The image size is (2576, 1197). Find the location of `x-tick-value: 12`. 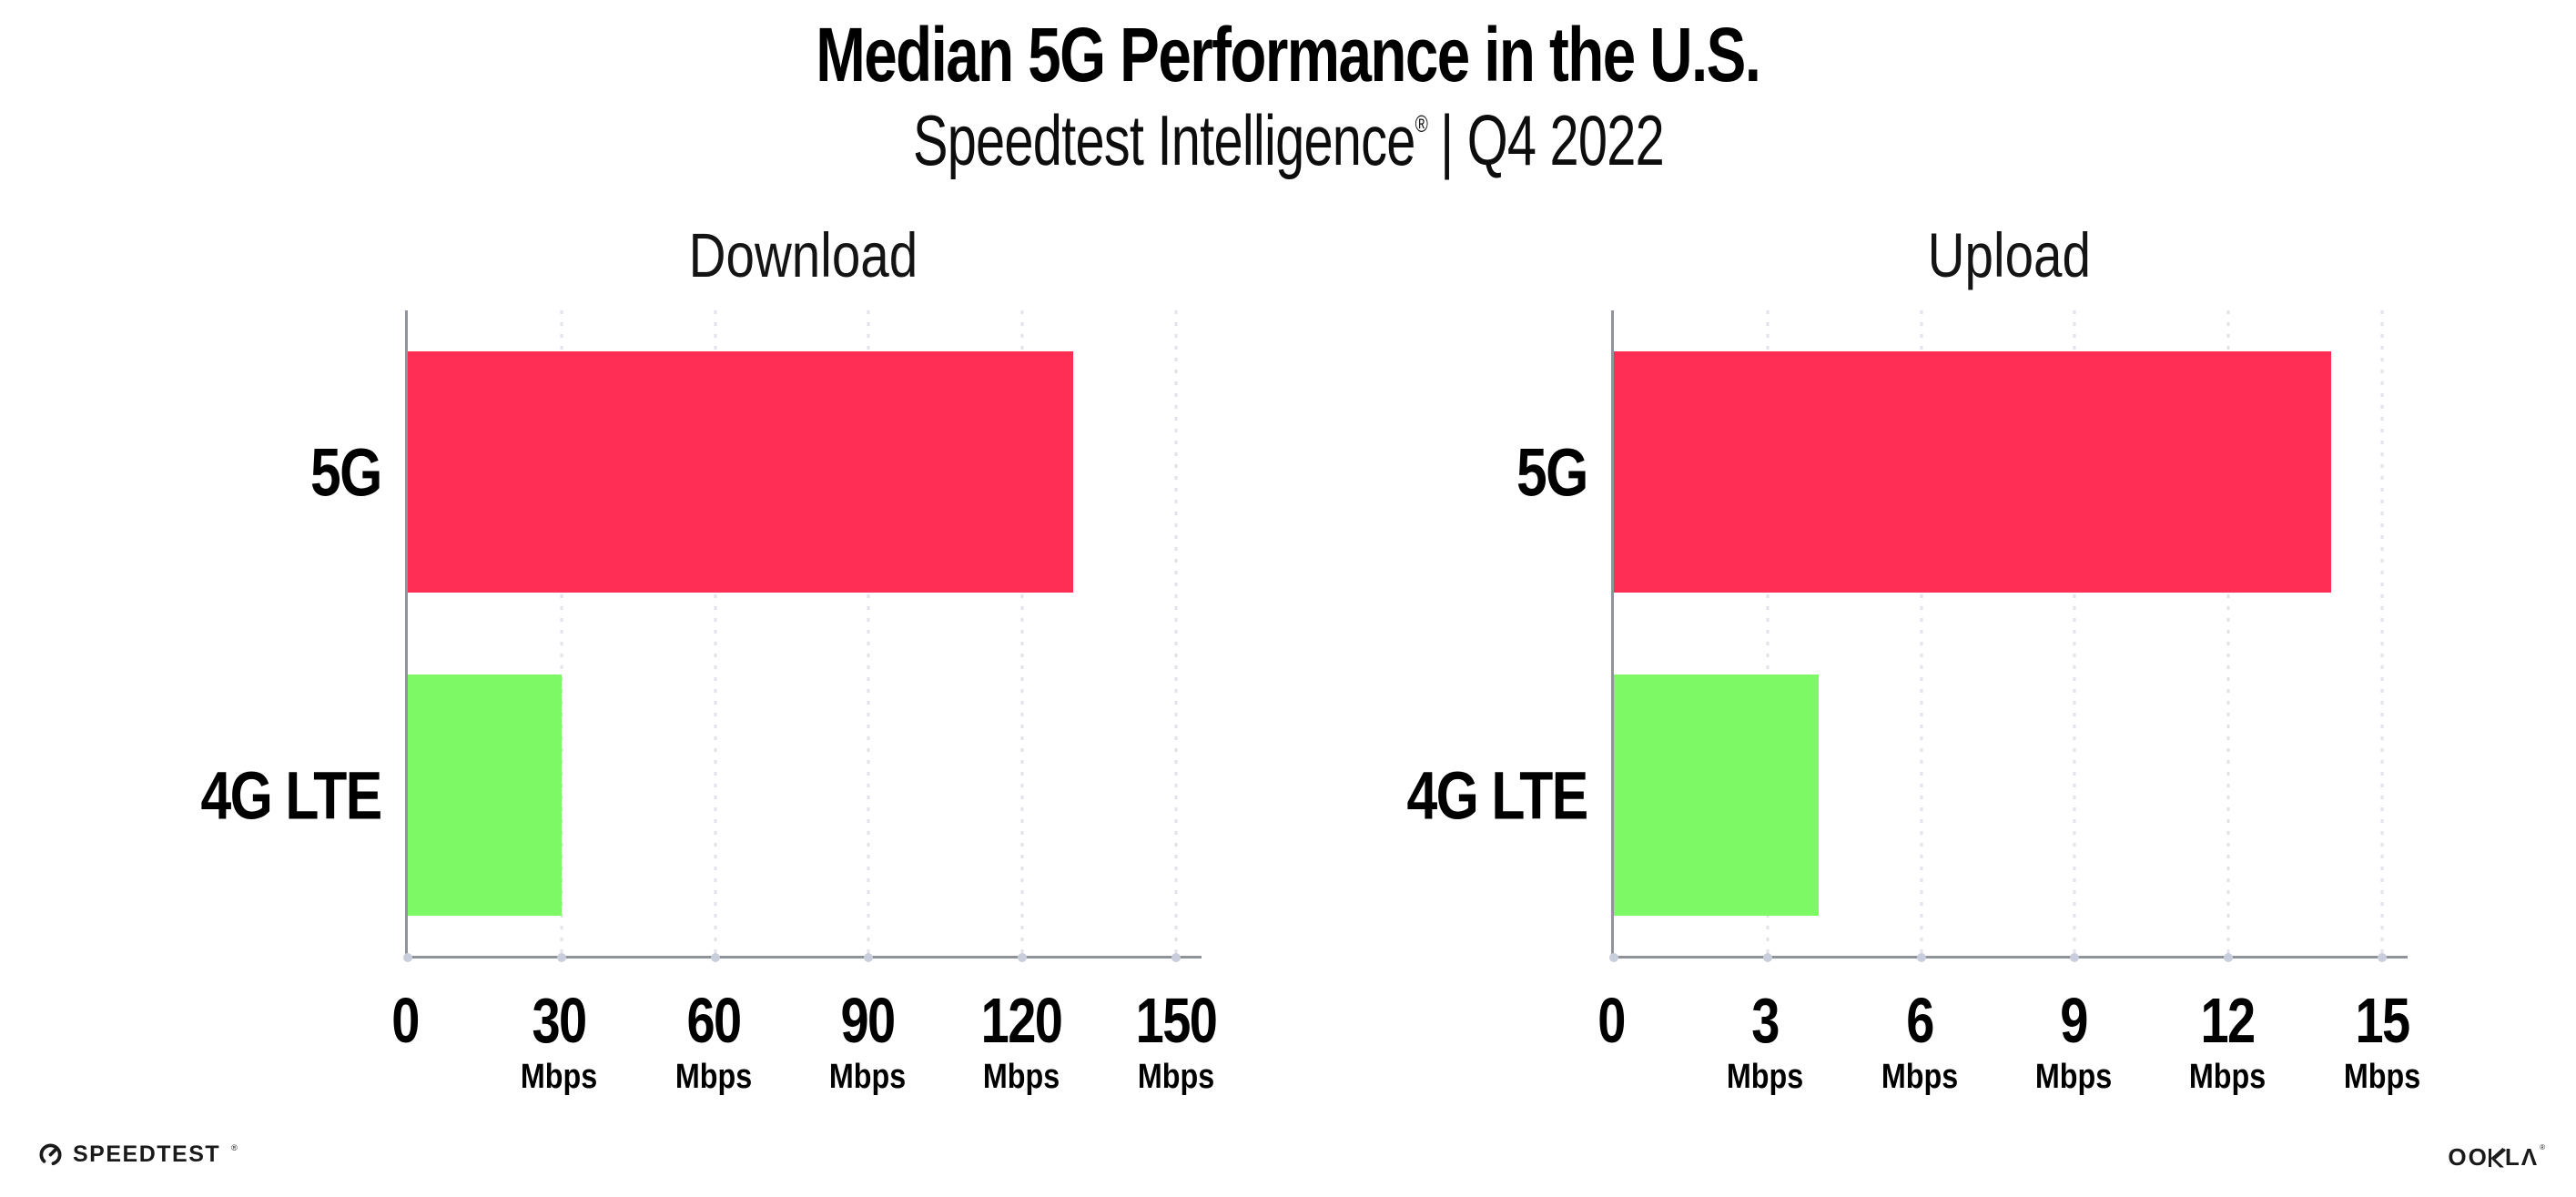

x-tick-value: 12 is located at coordinates (2228, 1021).